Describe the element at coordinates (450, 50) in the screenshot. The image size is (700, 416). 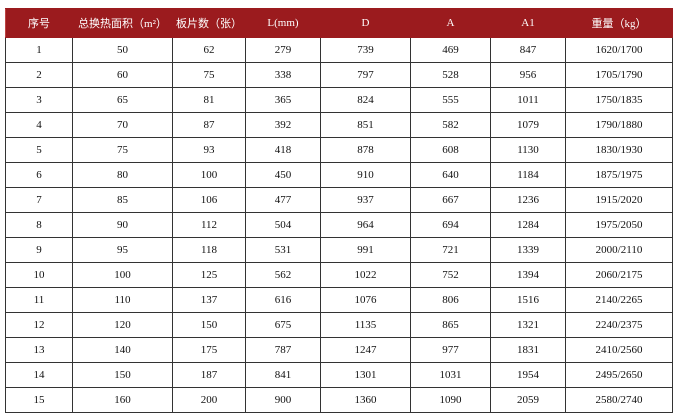
I see `table-cell: 469` at that location.